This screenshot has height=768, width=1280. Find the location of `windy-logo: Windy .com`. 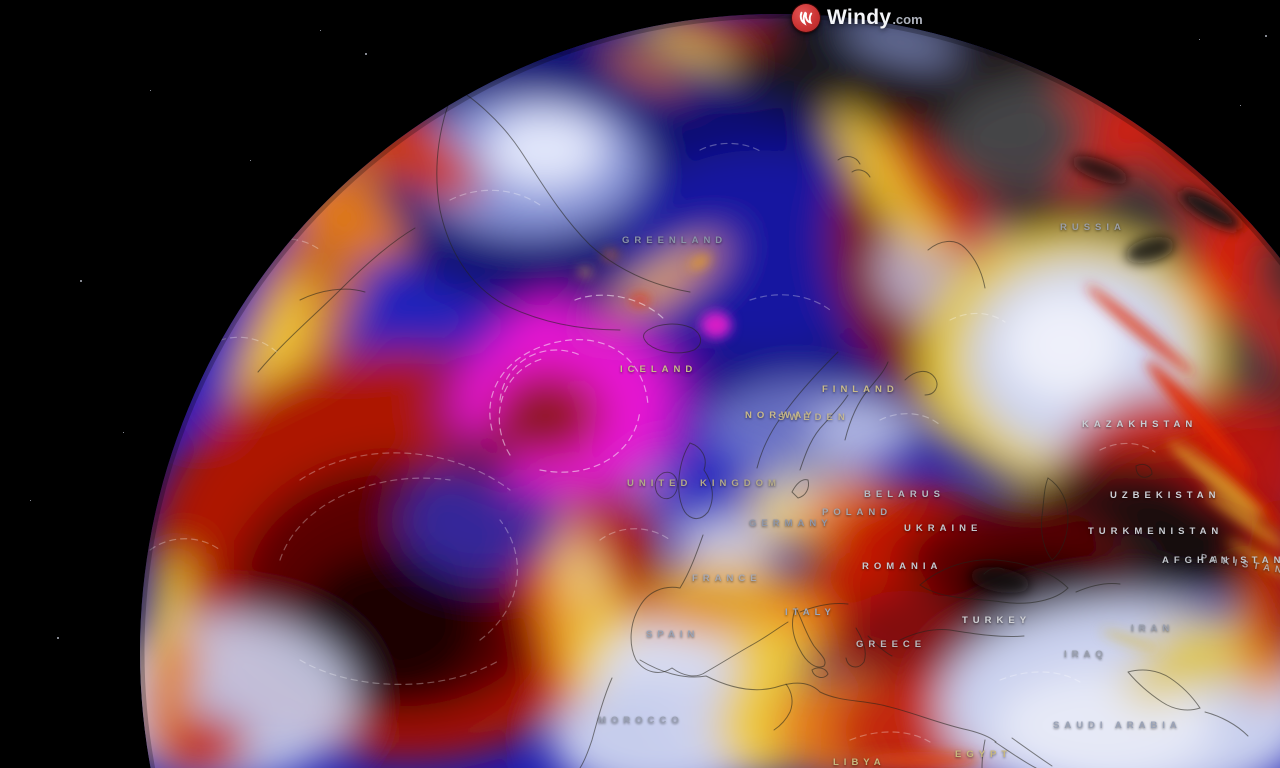

windy-logo: Windy .com is located at coordinates (857, 18).